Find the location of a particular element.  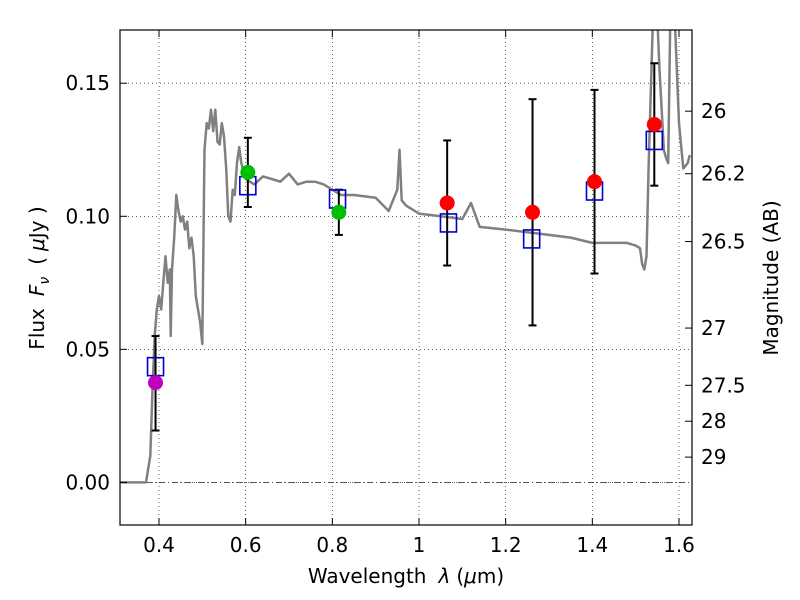

x-tick-label: 0.6 is located at coordinates (246, 545).